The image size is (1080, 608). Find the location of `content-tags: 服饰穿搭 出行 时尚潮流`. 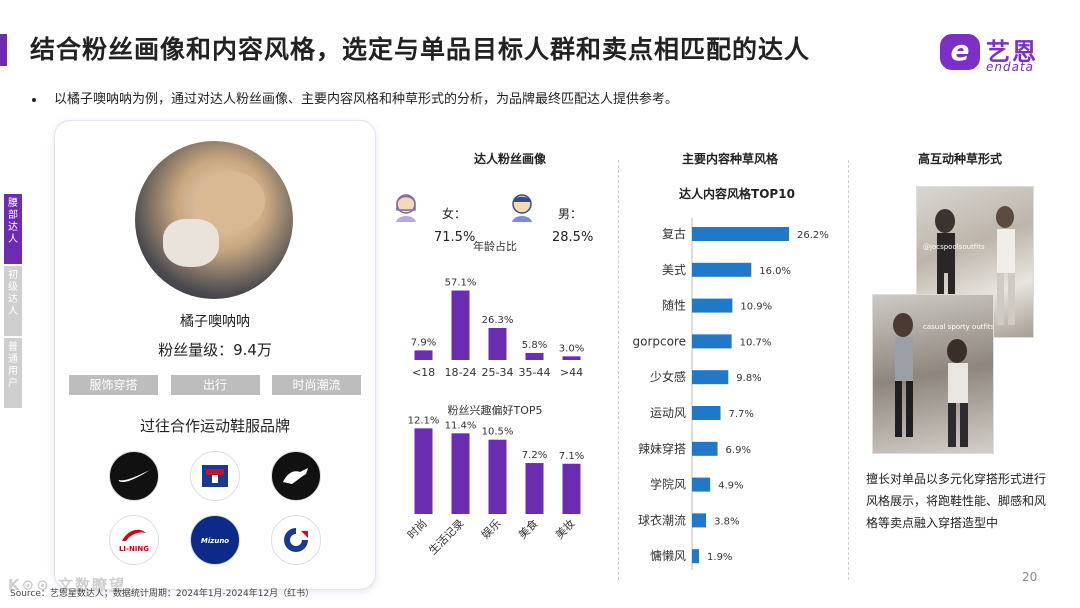

content-tags: 服饰穿搭 出行 时尚潮流 is located at coordinates (215, 385).